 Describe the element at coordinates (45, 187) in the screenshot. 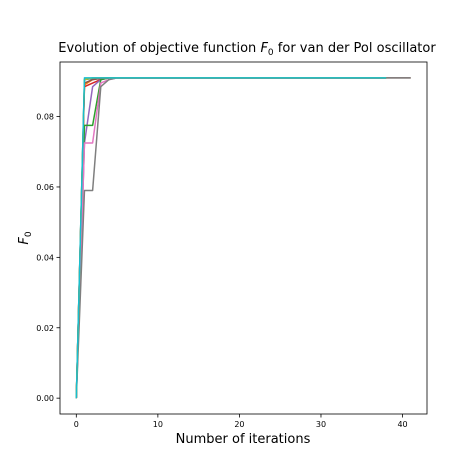

I see `y-tick-label: 0.06` at that location.